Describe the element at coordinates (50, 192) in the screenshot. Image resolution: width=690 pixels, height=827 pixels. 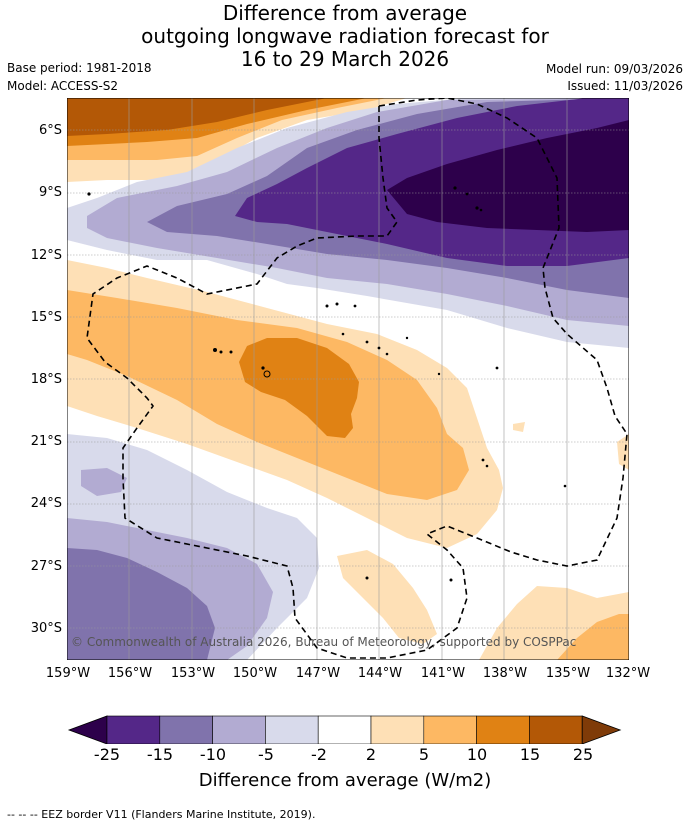
I see `lat-label-9s: 9°S` at that location.